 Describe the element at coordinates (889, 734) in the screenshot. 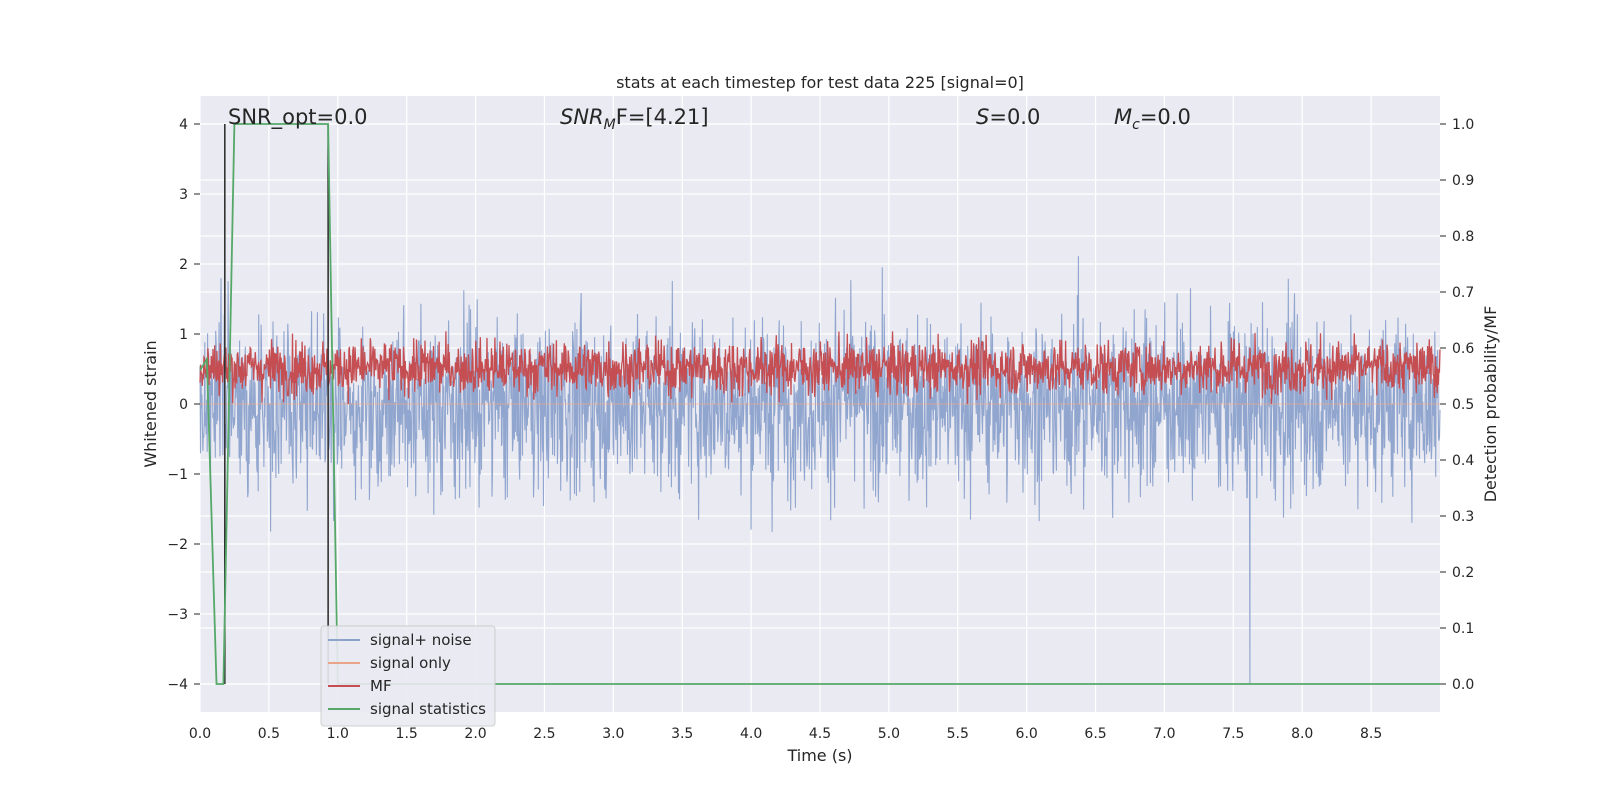

I see `x-tick-label: 5.0` at that location.